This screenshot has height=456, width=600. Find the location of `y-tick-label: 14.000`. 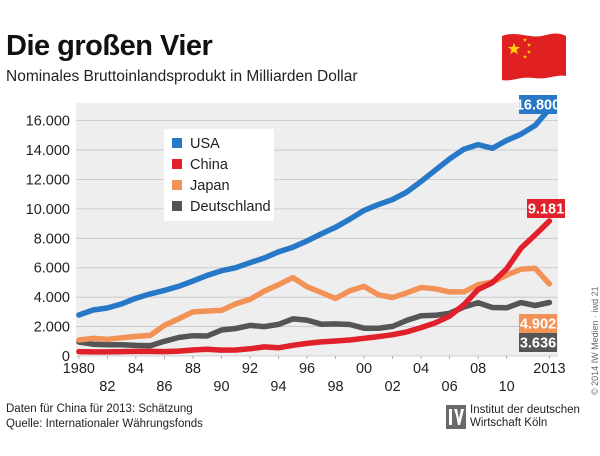

y-tick-label: 14.000 is located at coordinates (48, 151).